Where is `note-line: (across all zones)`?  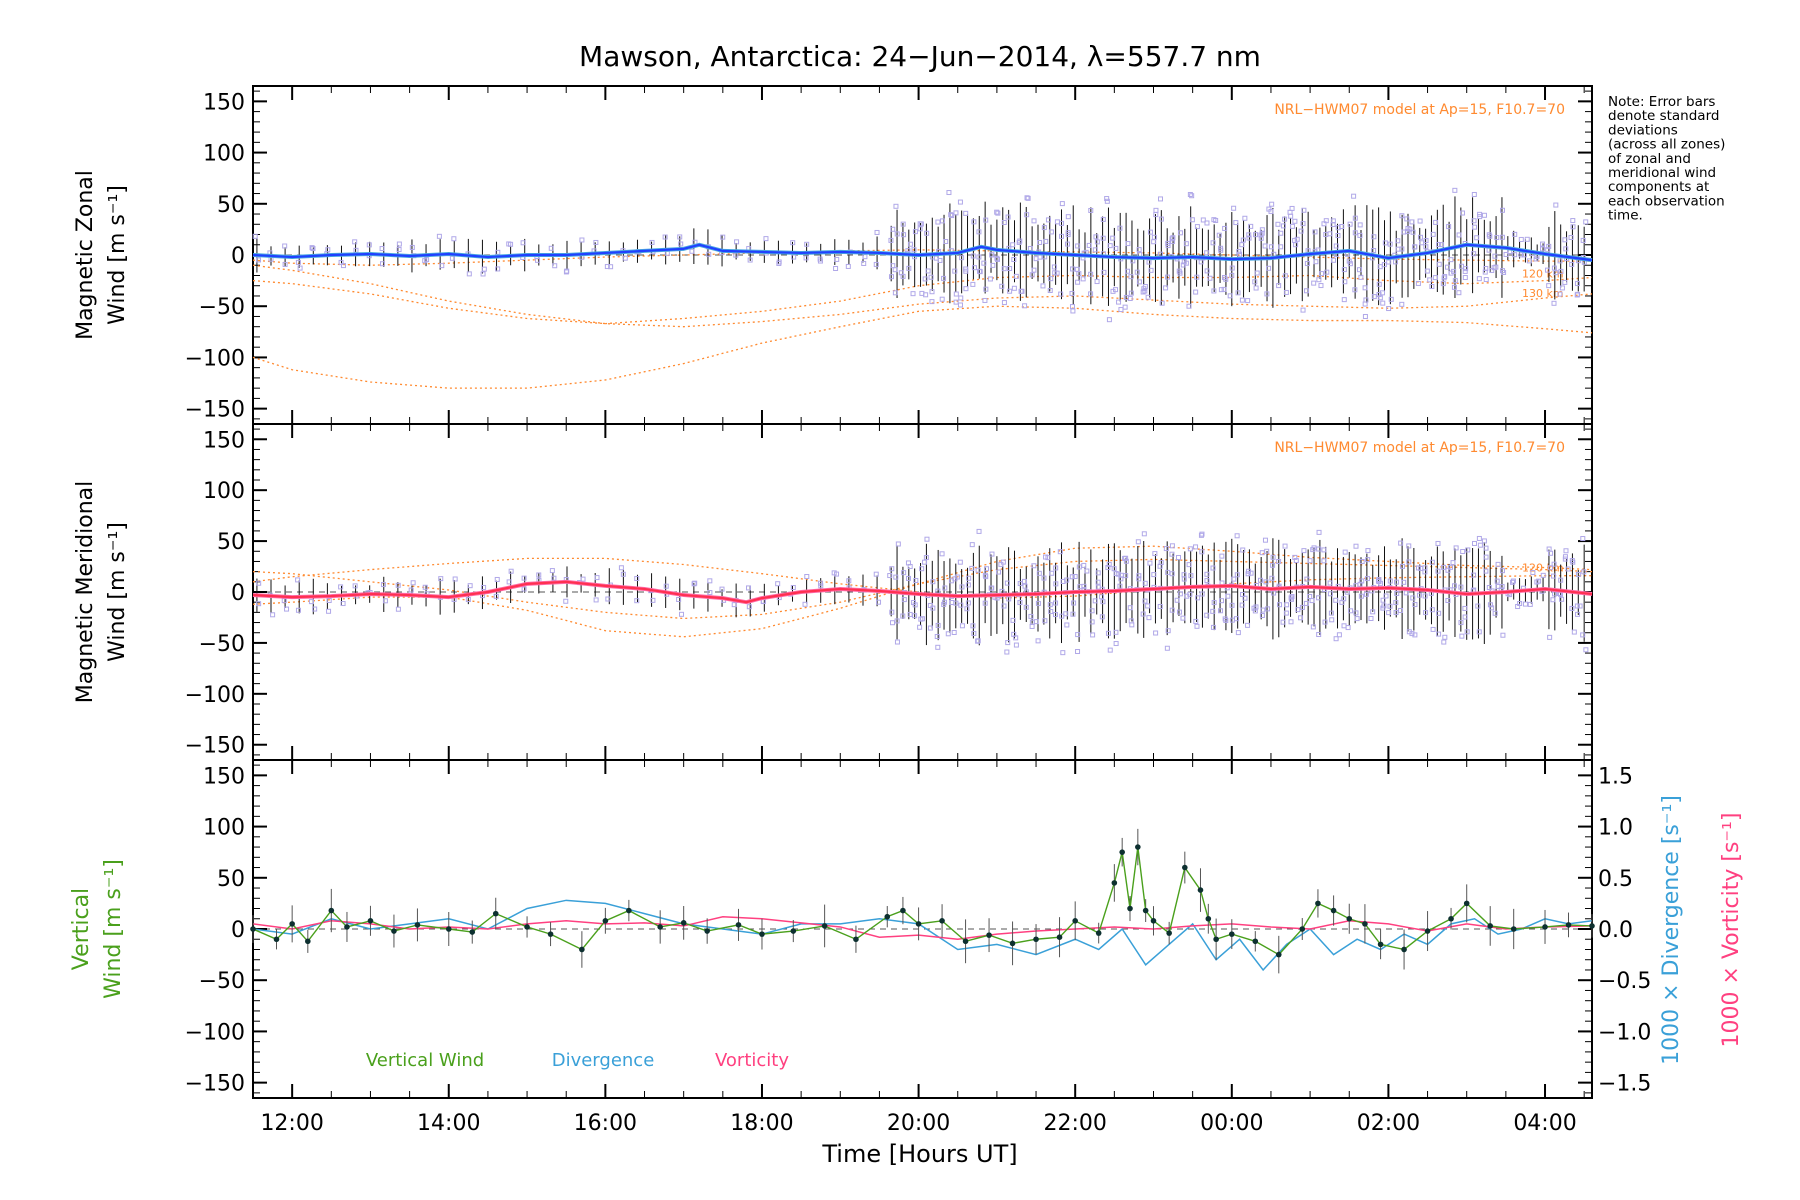
note-line: (across all zones) is located at coordinates (1666, 145).